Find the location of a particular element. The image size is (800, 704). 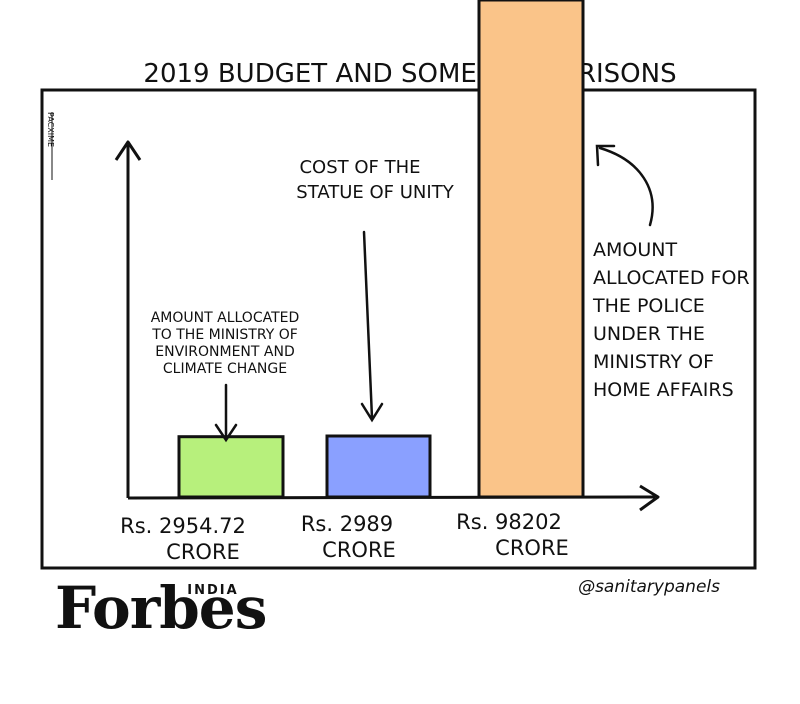

annotation-line: THE POLICE is located at coordinates (648, 306).